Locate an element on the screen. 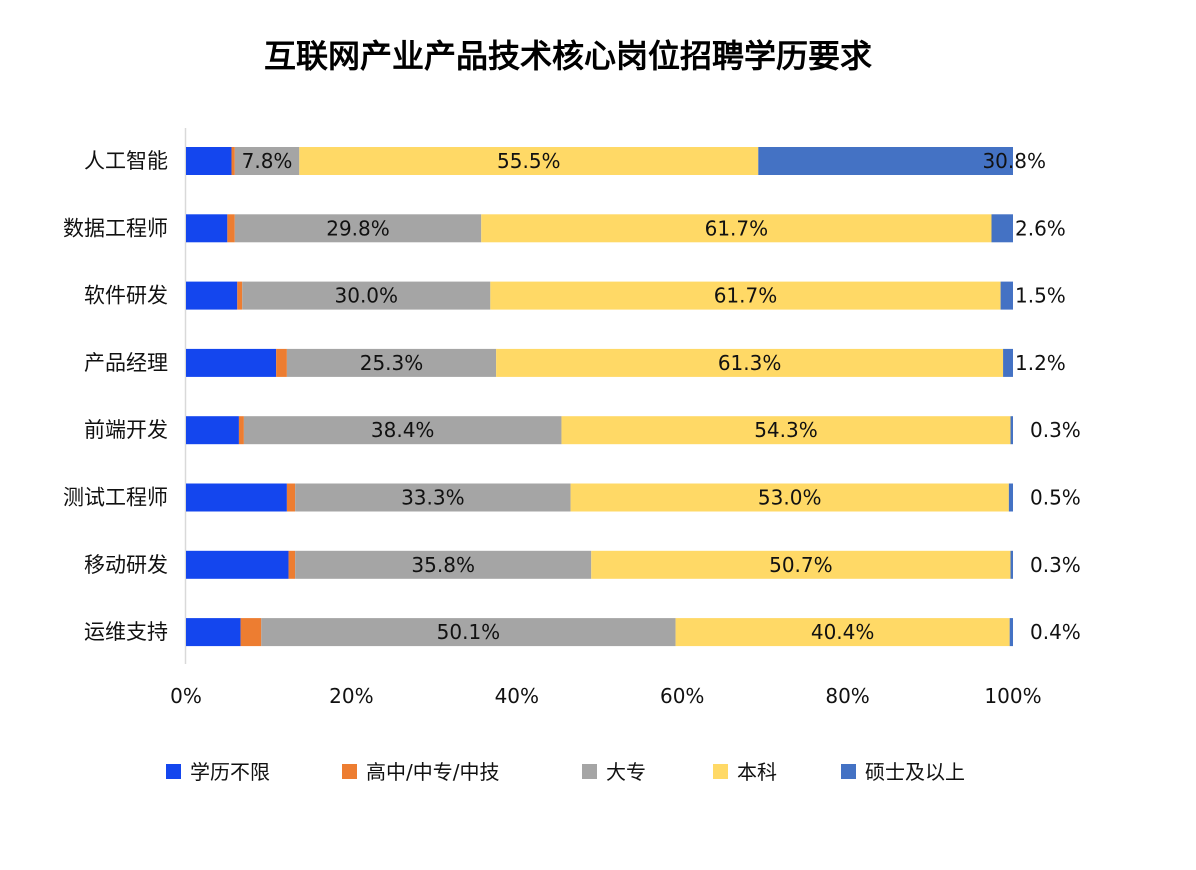 Image resolution: width=1196 pixels, height=870 pixels. category-label: 产品经理 is located at coordinates (126, 363).